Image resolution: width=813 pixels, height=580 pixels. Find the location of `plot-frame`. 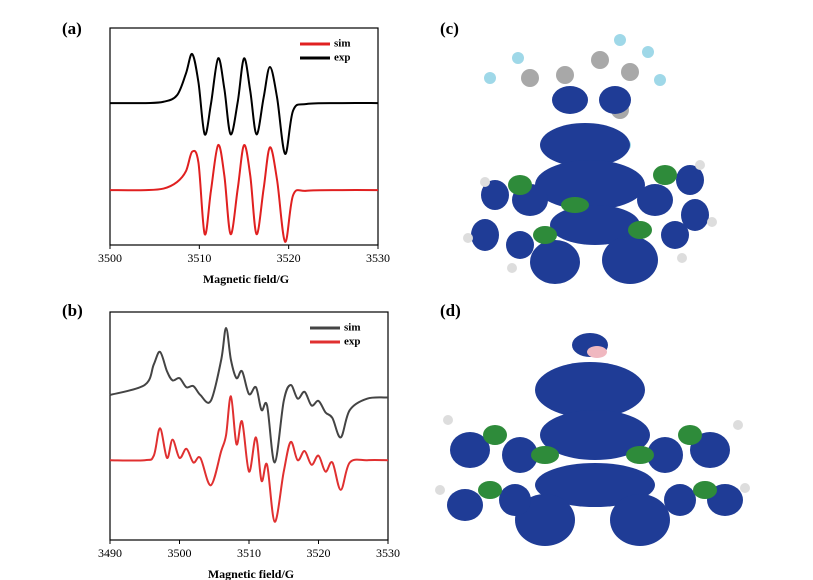

plot-frame is located at coordinates (244, 136).